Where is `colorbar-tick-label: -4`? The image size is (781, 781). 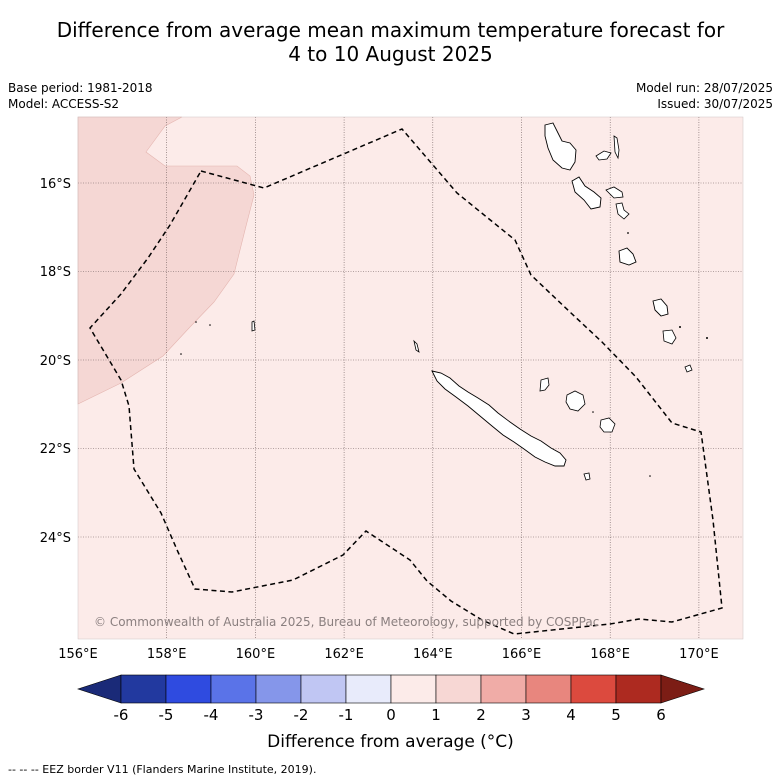
colorbar-tick-label: -4 is located at coordinates (211, 715).